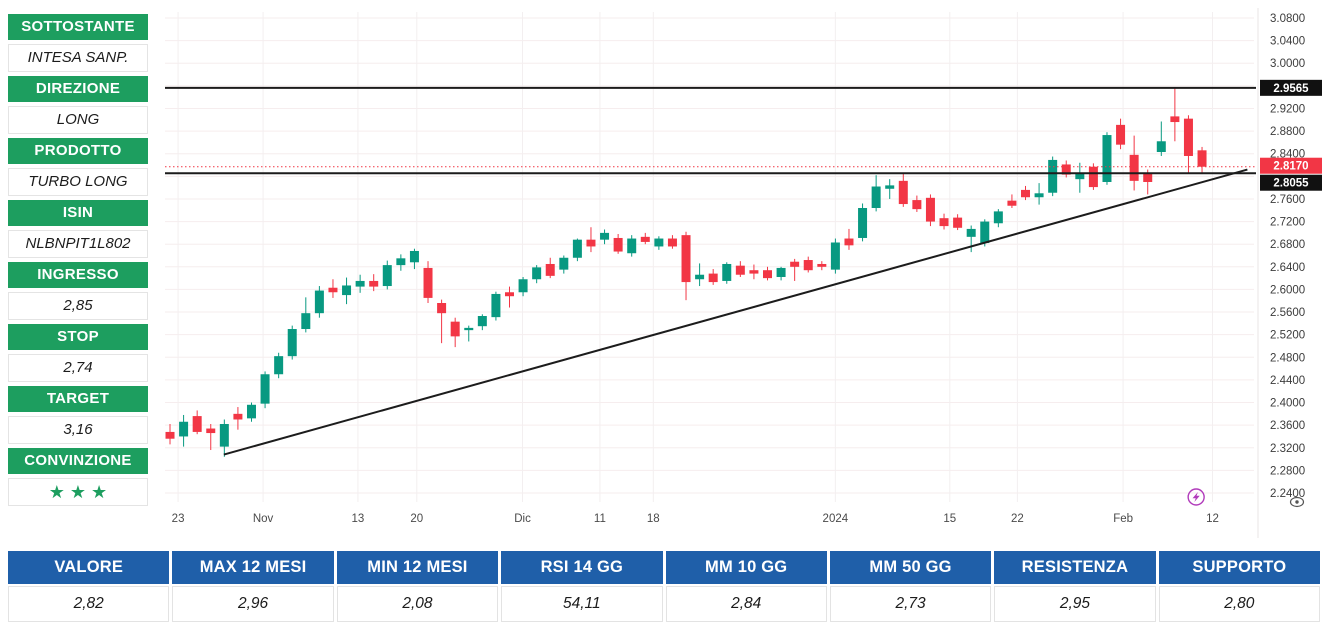 This screenshot has height=622, width=1328. Describe the element at coordinates (522, 519) in the screenshot. I see `x-axis-tick: Dic` at that location.